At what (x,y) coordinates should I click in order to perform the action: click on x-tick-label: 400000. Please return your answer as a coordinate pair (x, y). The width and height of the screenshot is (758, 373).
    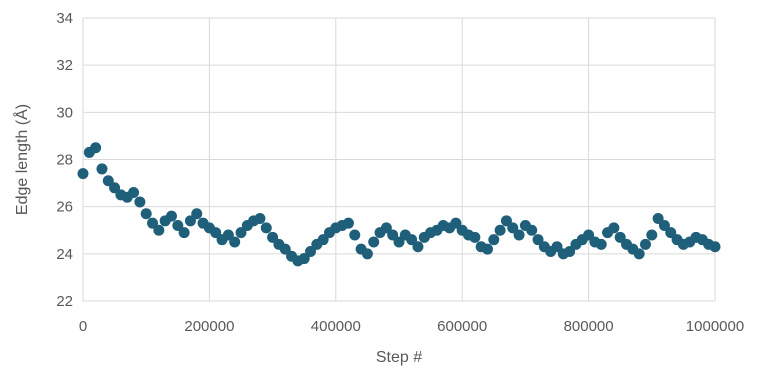
    Looking at the image, I should click on (336, 326).